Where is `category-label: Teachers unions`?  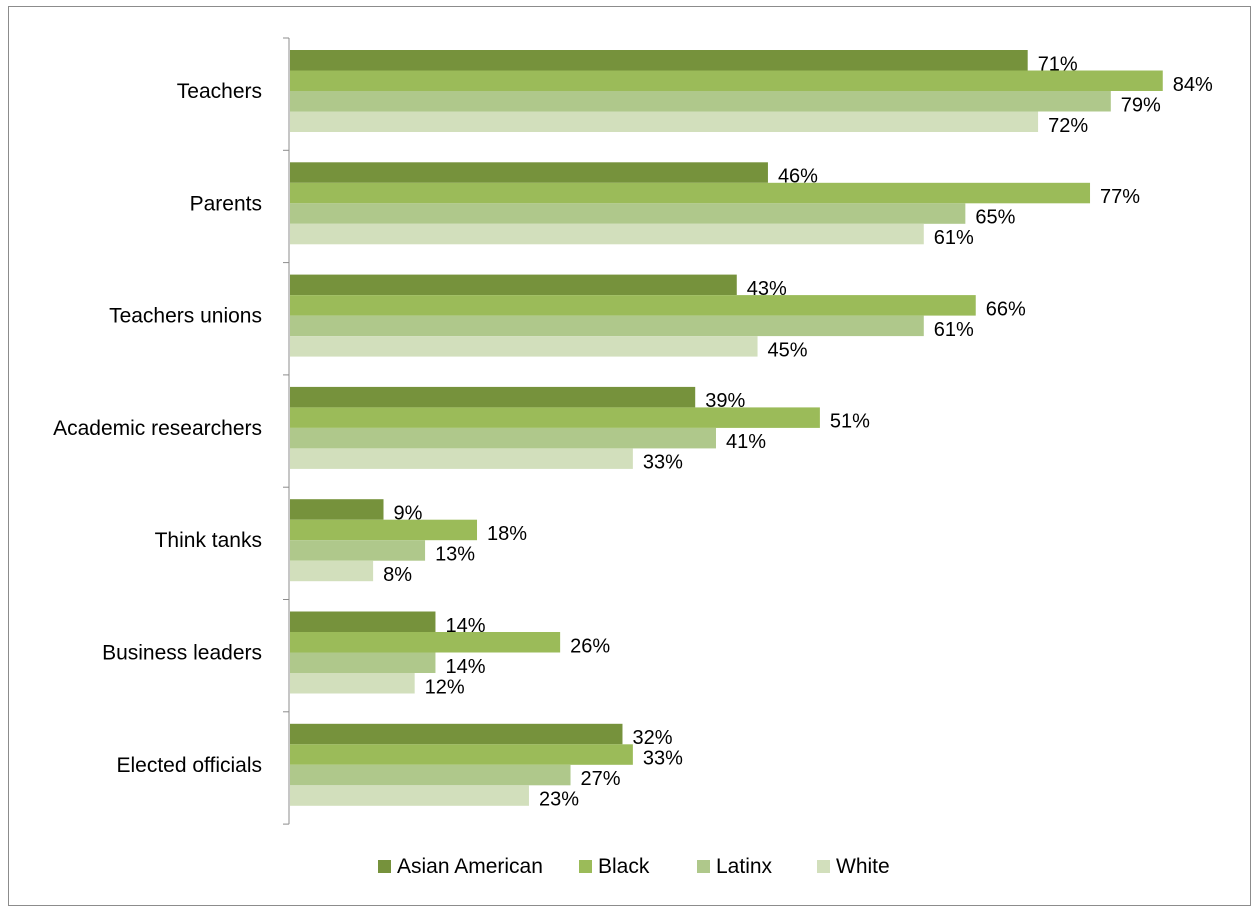
category-label: Teachers unions is located at coordinates (185, 316).